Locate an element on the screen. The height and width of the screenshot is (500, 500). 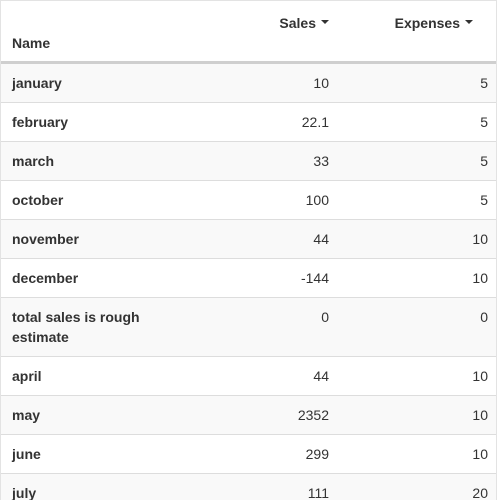
cell-sales: 33 is located at coordinates (256, 161).